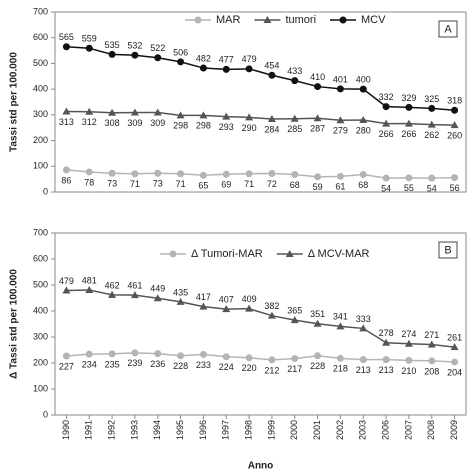  Describe the element at coordinates (317, 430) in the screenshot. I see `x-tick-label: 2001` at that location.